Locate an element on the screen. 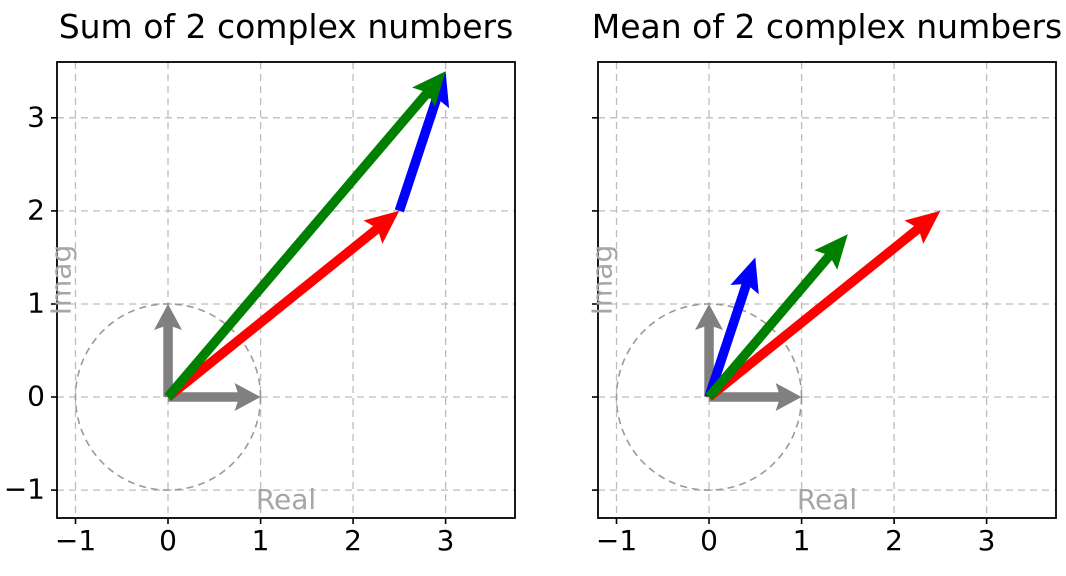 The image size is (1066, 576). left-plot-vector-z1 is located at coordinates (282, 305).